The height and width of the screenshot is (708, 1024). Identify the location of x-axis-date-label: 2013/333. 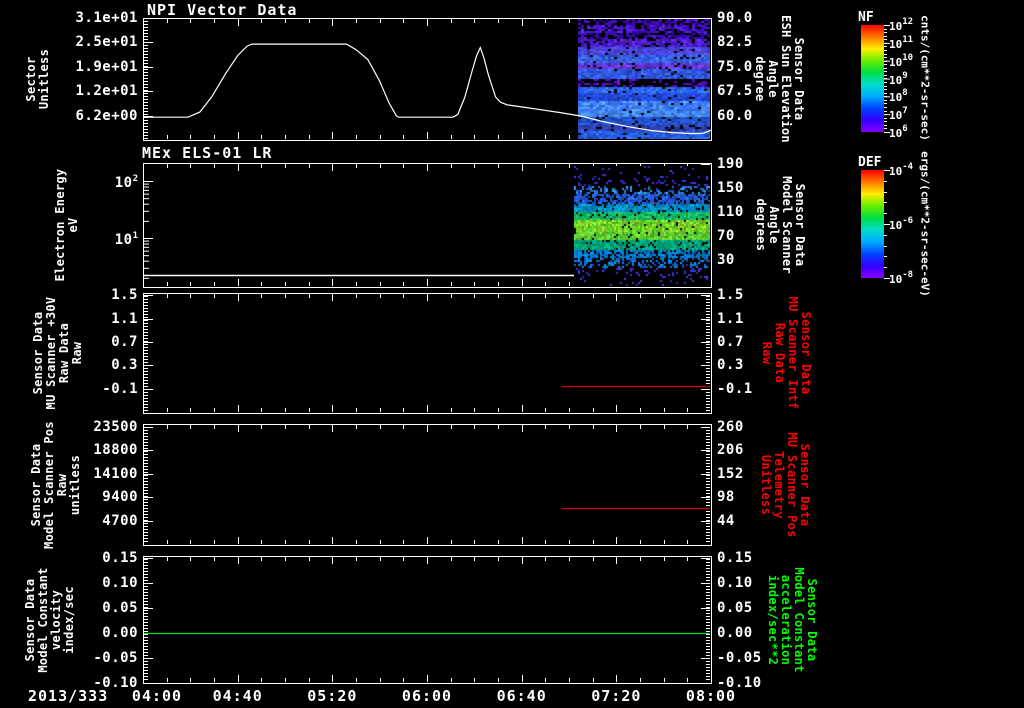
(68, 696).